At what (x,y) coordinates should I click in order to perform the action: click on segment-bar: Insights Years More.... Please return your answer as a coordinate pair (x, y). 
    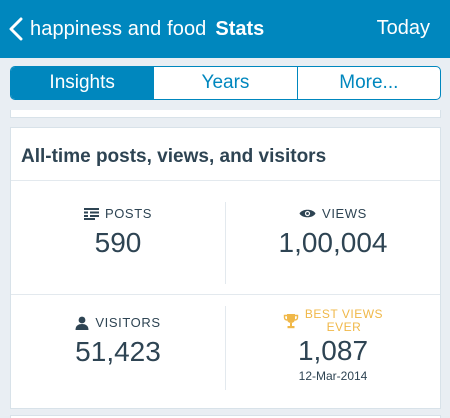
    Looking at the image, I should click on (225, 84).